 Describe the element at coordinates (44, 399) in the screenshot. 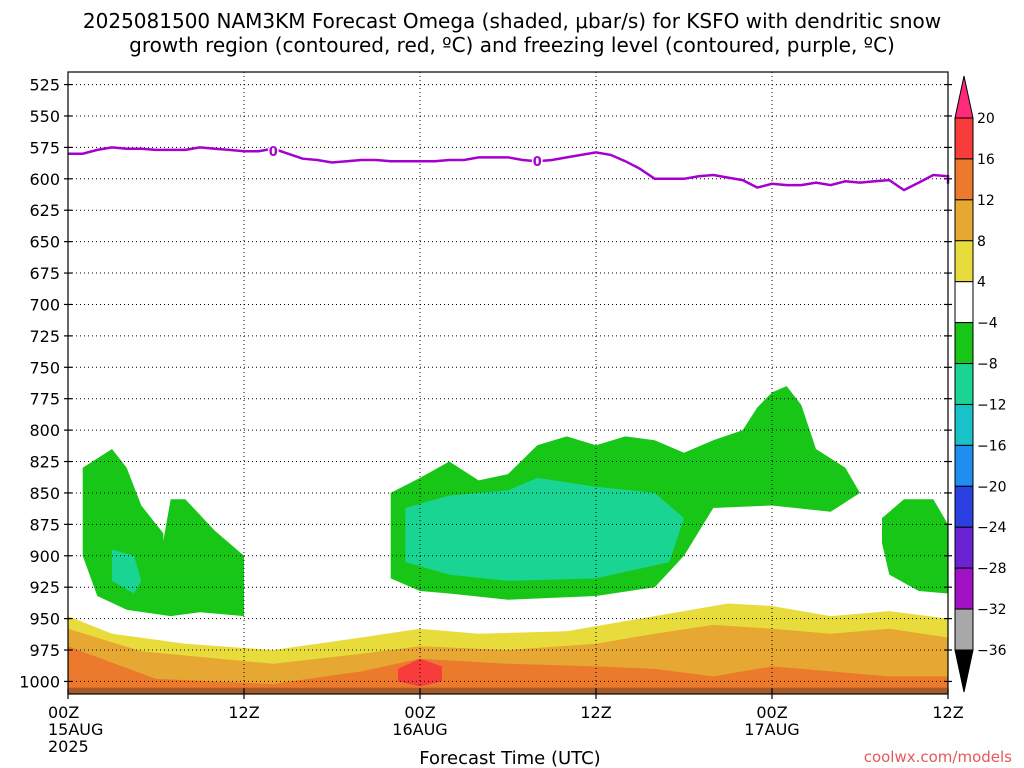

I see `y-tick-label-10: 775` at that location.